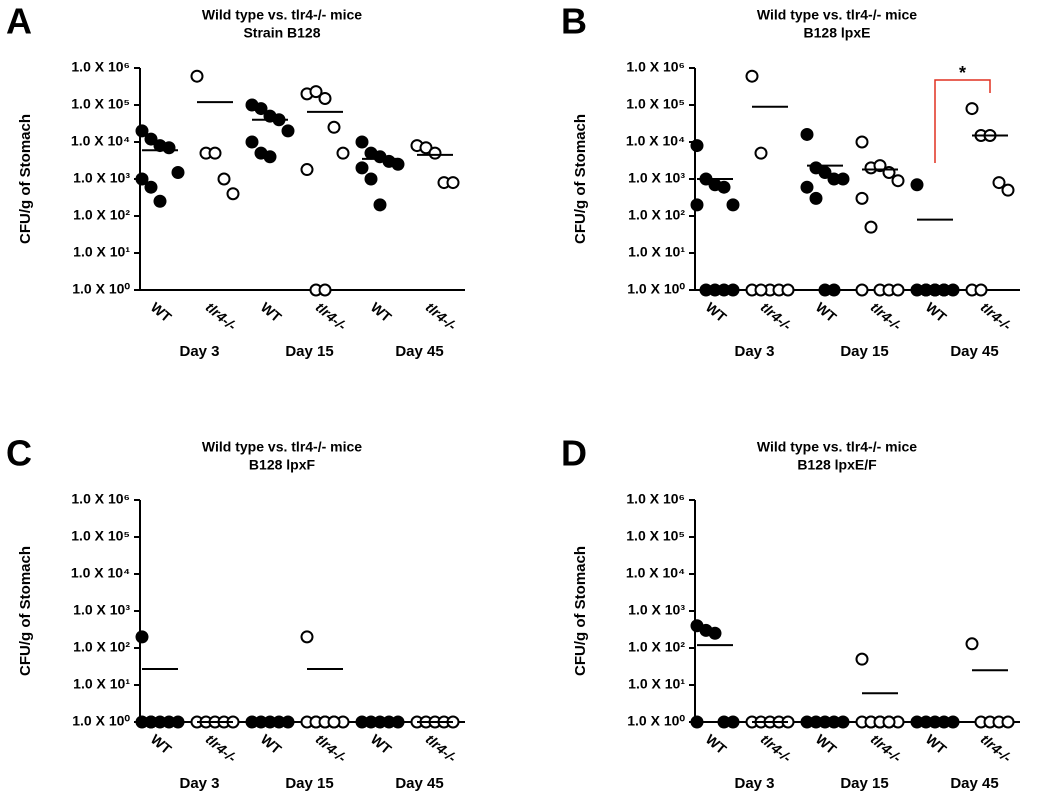  What do you see at coordinates (19, 21) in the screenshot?
I see `panel-letter: A` at bounding box center [19, 21].